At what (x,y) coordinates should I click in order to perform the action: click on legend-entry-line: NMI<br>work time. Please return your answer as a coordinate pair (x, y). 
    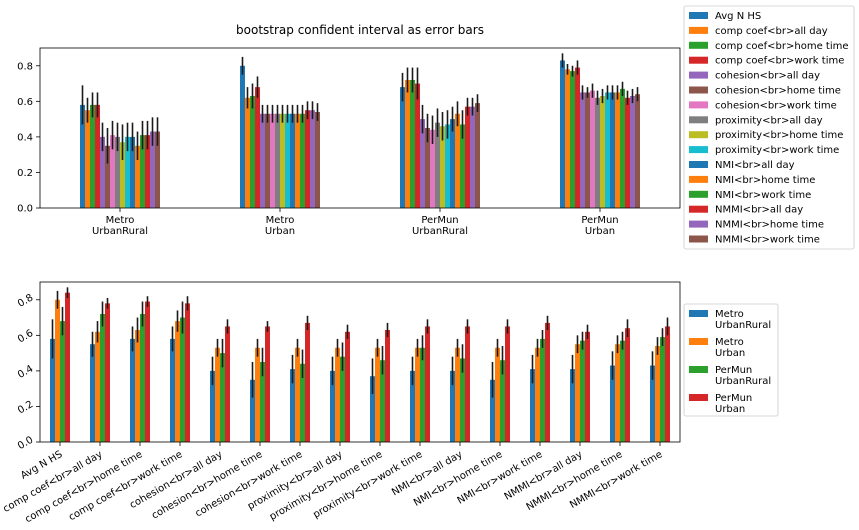
    Looking at the image, I should click on (763, 195).